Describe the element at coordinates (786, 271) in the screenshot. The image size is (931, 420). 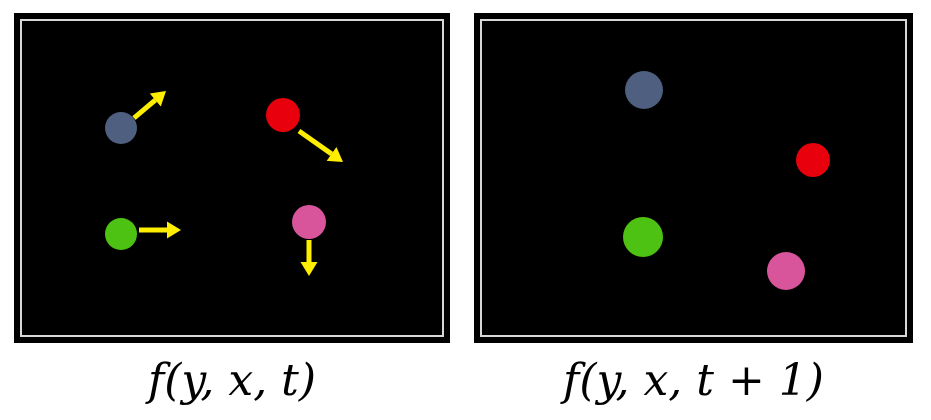
I see `frame-t-plus-1-pink-ball` at that location.